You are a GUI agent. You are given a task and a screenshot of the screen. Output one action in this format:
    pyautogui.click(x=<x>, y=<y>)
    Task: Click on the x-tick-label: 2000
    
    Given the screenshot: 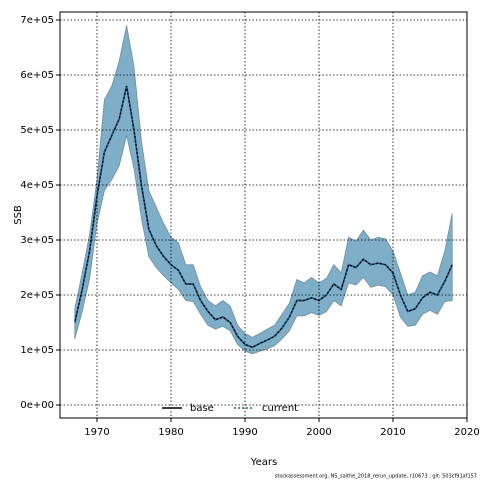 What is the action you would take?
    pyautogui.click(x=318, y=432)
    